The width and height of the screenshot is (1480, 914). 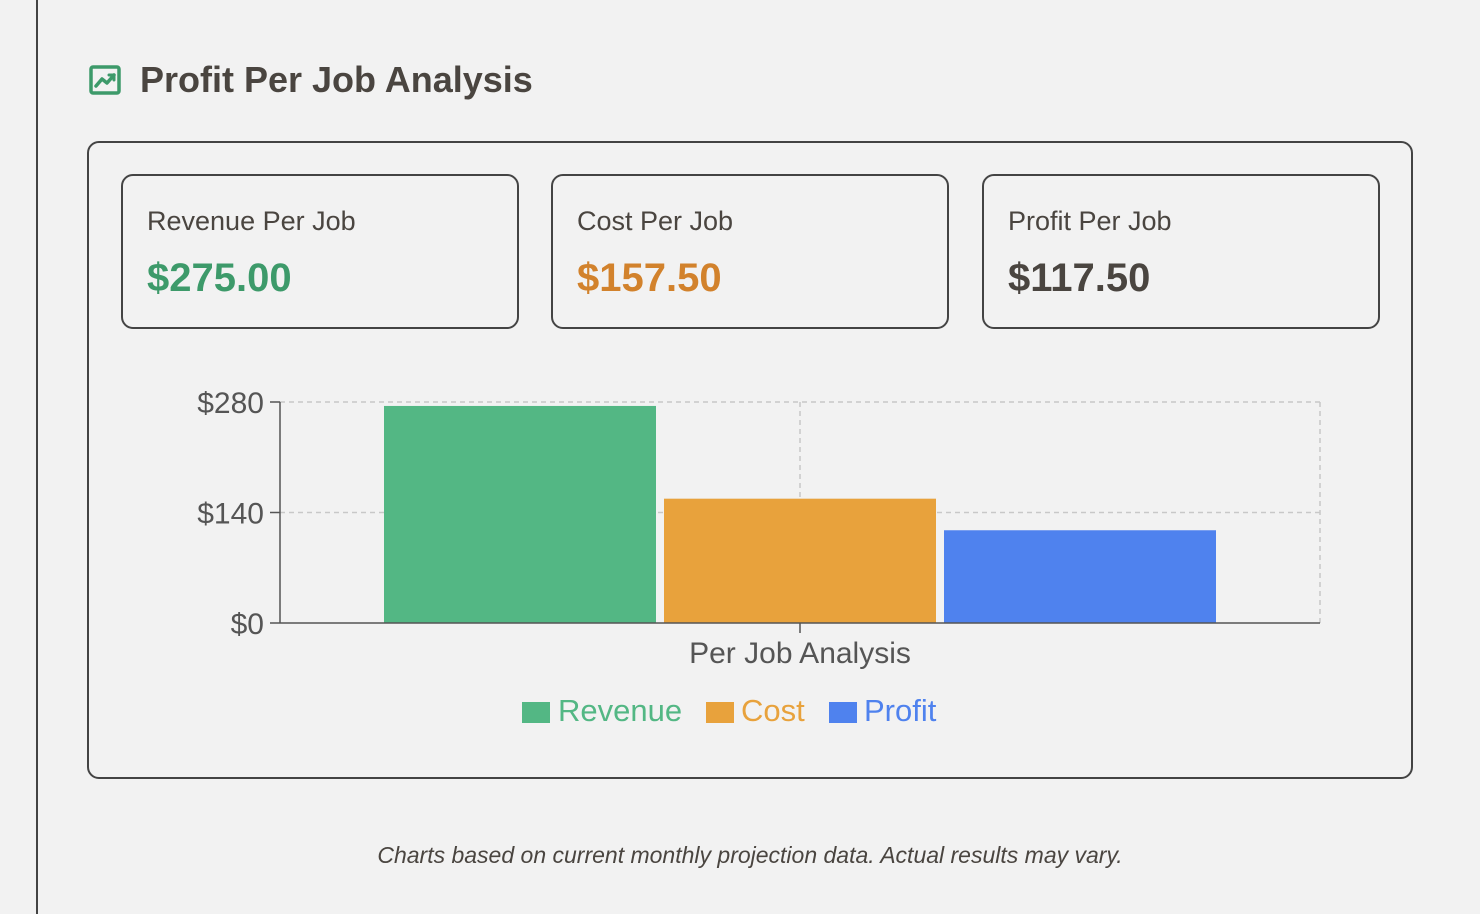 What do you see at coordinates (219, 278) in the screenshot?
I see `metric-value: $275.00` at bounding box center [219, 278].